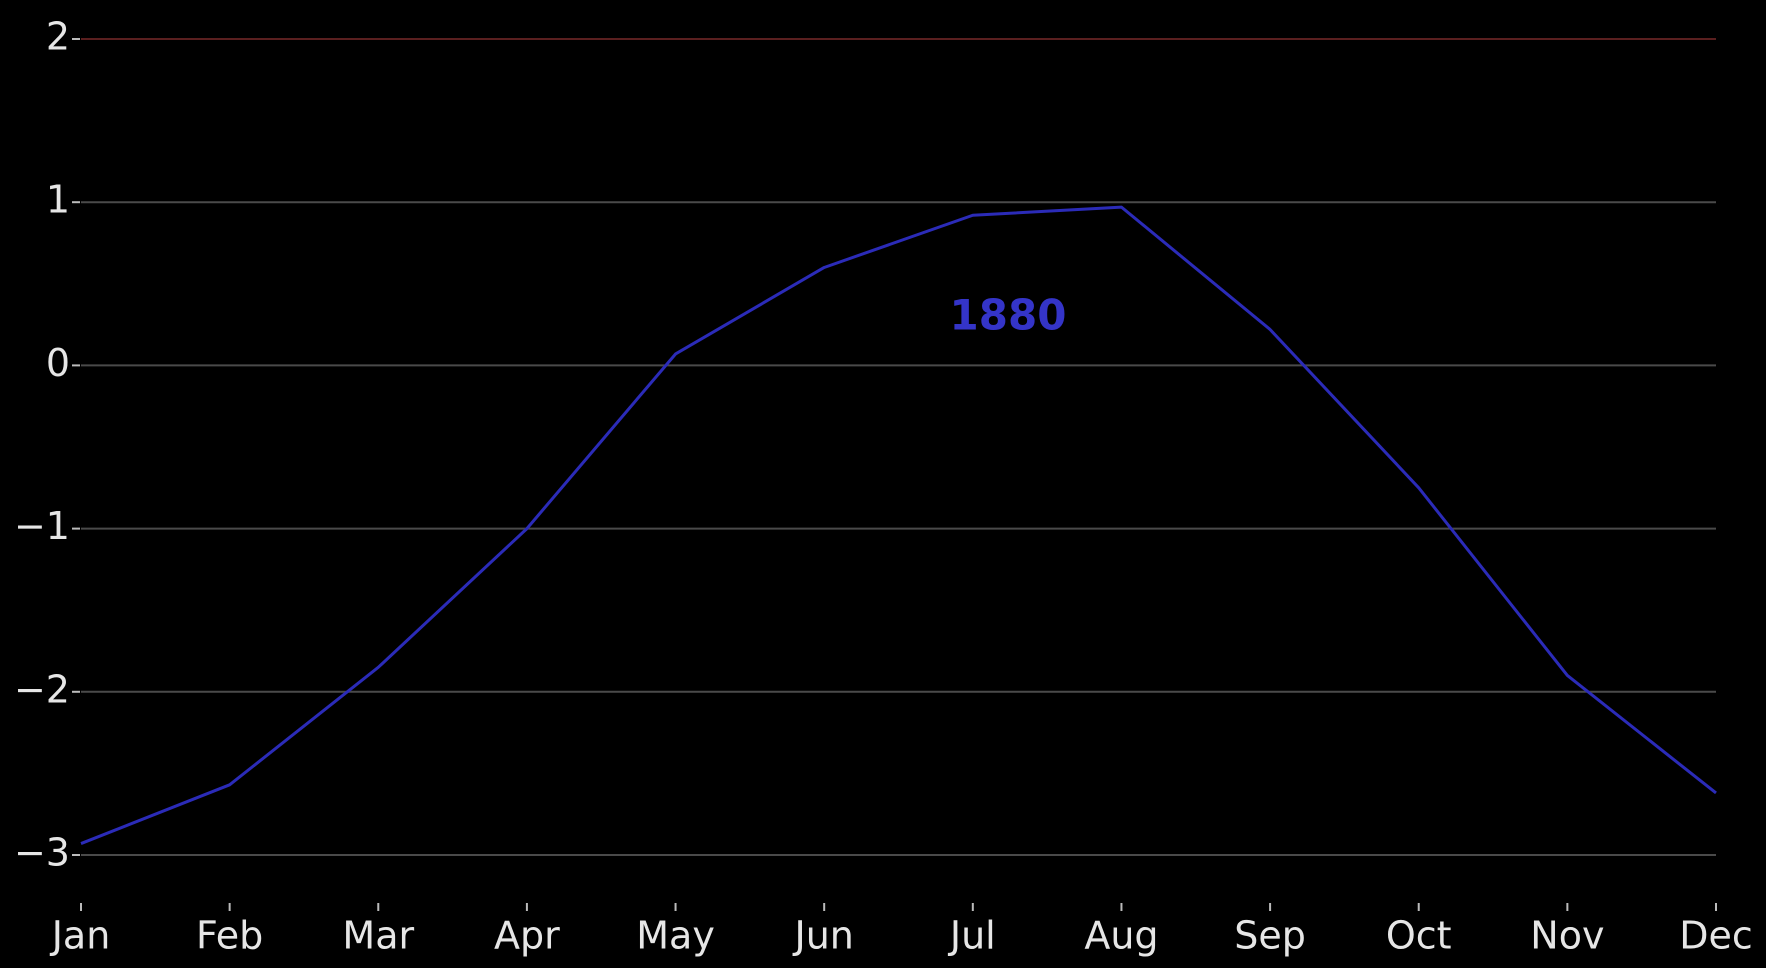 The image size is (1766, 968). Describe the element at coordinates (822, 936) in the screenshot. I see `x-tick-label: Jun` at that location.